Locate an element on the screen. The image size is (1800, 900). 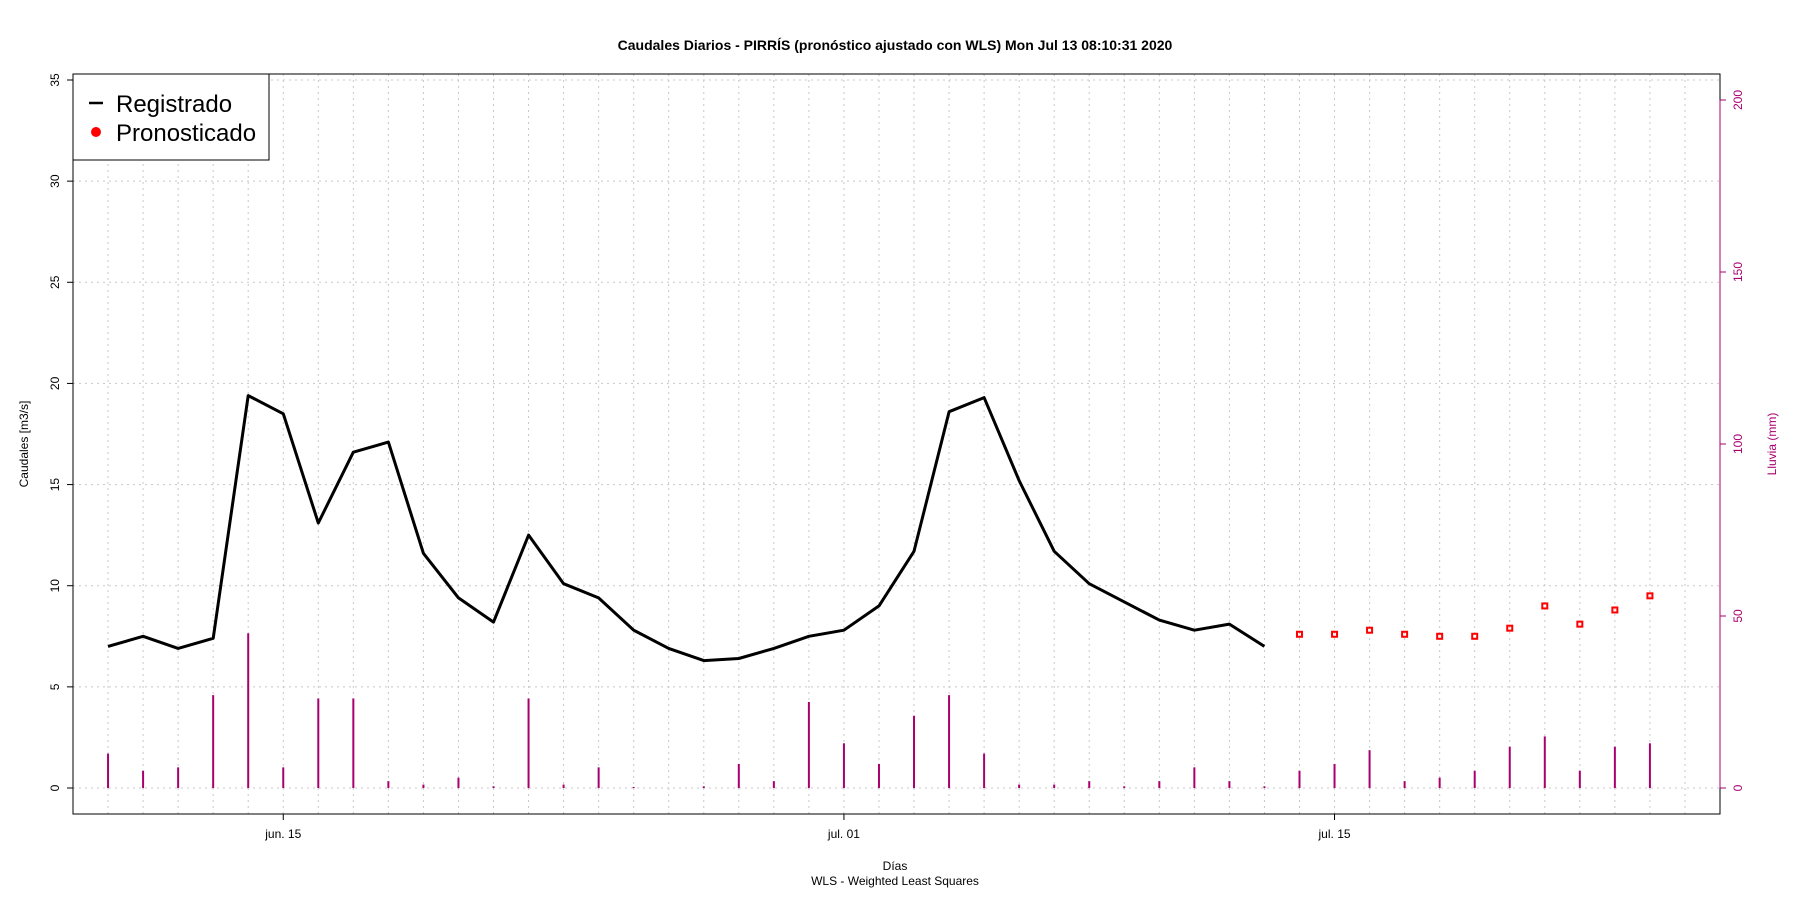
x-tick-label: jul. 15 is located at coordinates (1334, 834).